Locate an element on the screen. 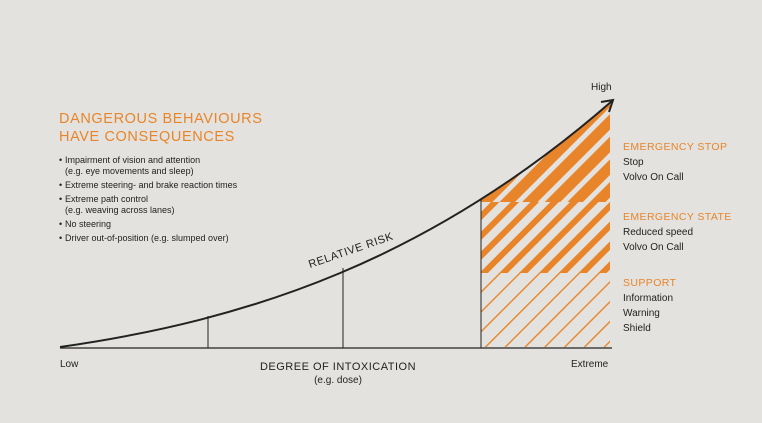 This screenshot has width=762, height=423. zone-item: Stop is located at coordinates (633, 162).